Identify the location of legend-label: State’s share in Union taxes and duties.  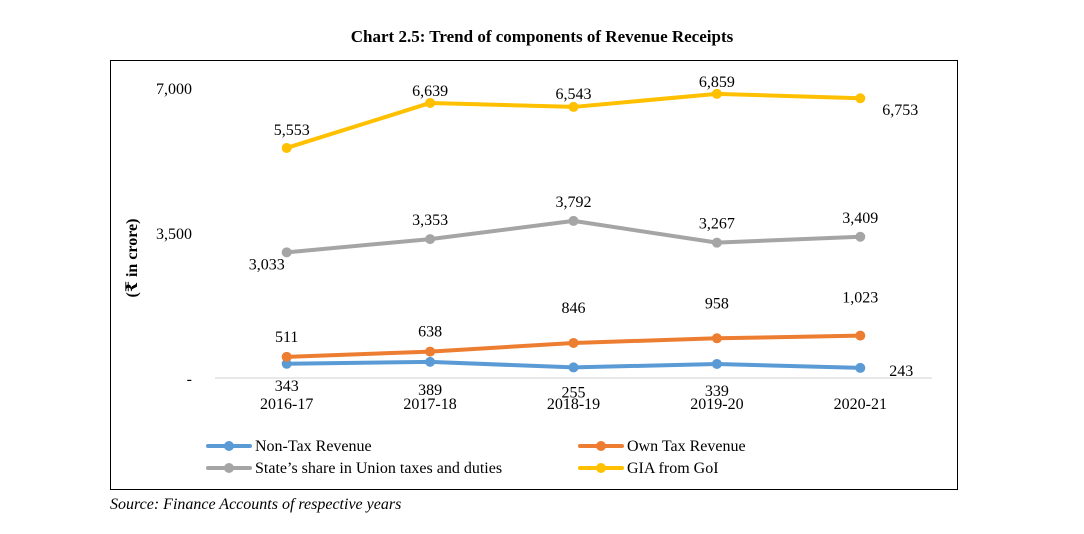
(378, 468).